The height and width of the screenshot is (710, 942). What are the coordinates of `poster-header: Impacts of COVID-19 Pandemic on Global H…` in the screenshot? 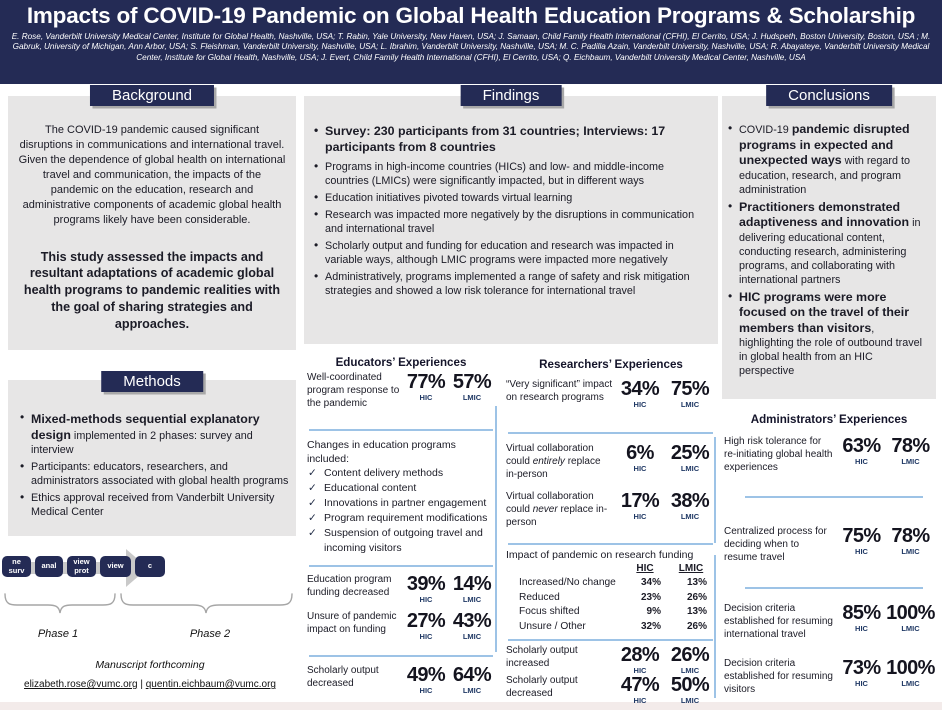 It's located at (471, 42).